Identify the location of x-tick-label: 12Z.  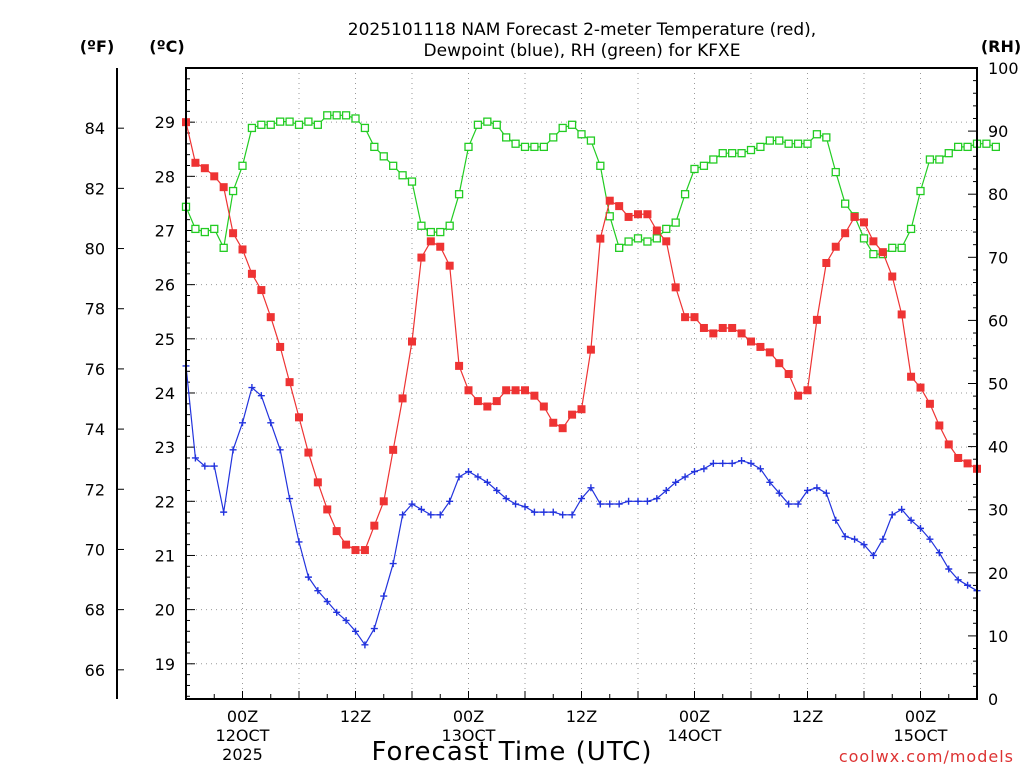
(355, 716).